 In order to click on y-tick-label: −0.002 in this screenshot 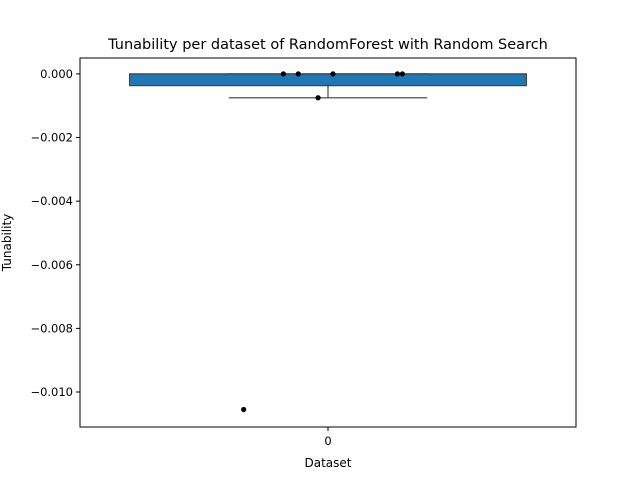, I will do `click(51, 138)`.